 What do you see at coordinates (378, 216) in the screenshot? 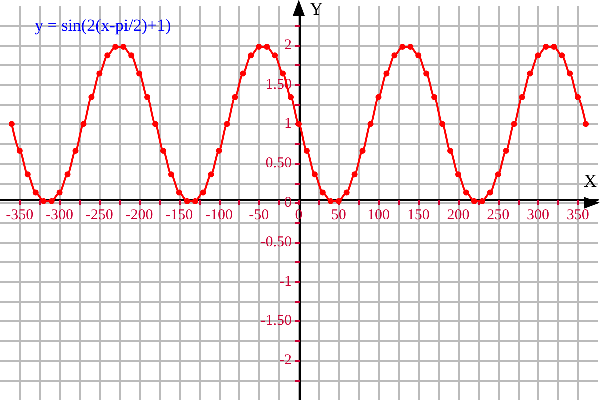
I see `x-tick-label: 100` at bounding box center [378, 216].